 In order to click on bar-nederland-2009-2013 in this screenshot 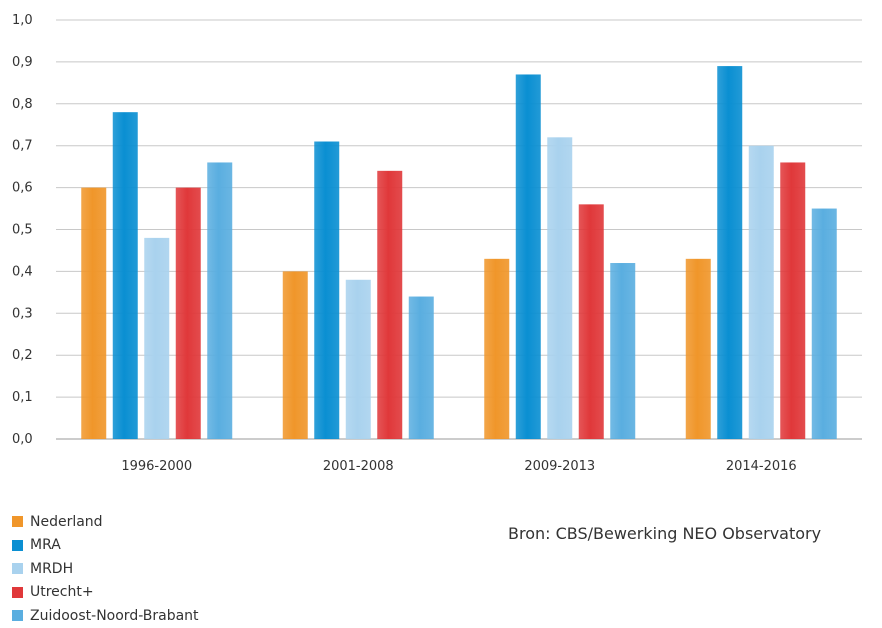, I will do `click(497, 348)`.